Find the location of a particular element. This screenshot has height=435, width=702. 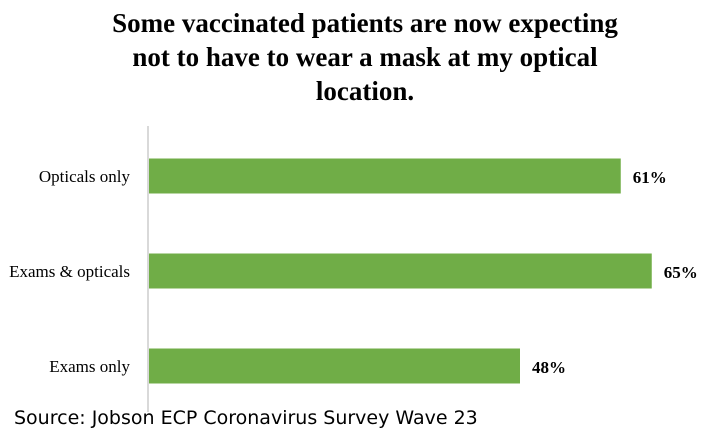

chart-title-line-3: location. is located at coordinates (365, 91).